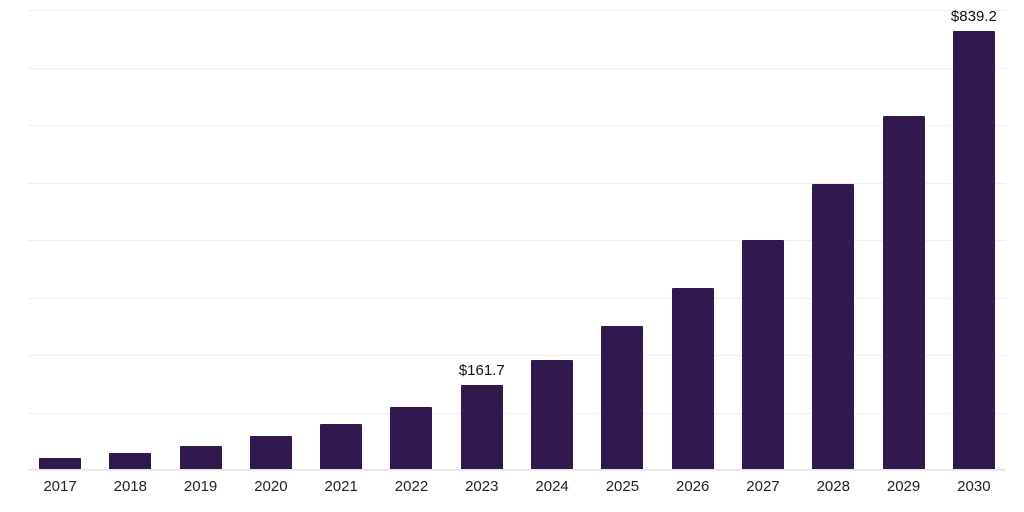  What do you see at coordinates (973, 16) in the screenshot?
I see `bar-value-label: $839.2` at bounding box center [973, 16].